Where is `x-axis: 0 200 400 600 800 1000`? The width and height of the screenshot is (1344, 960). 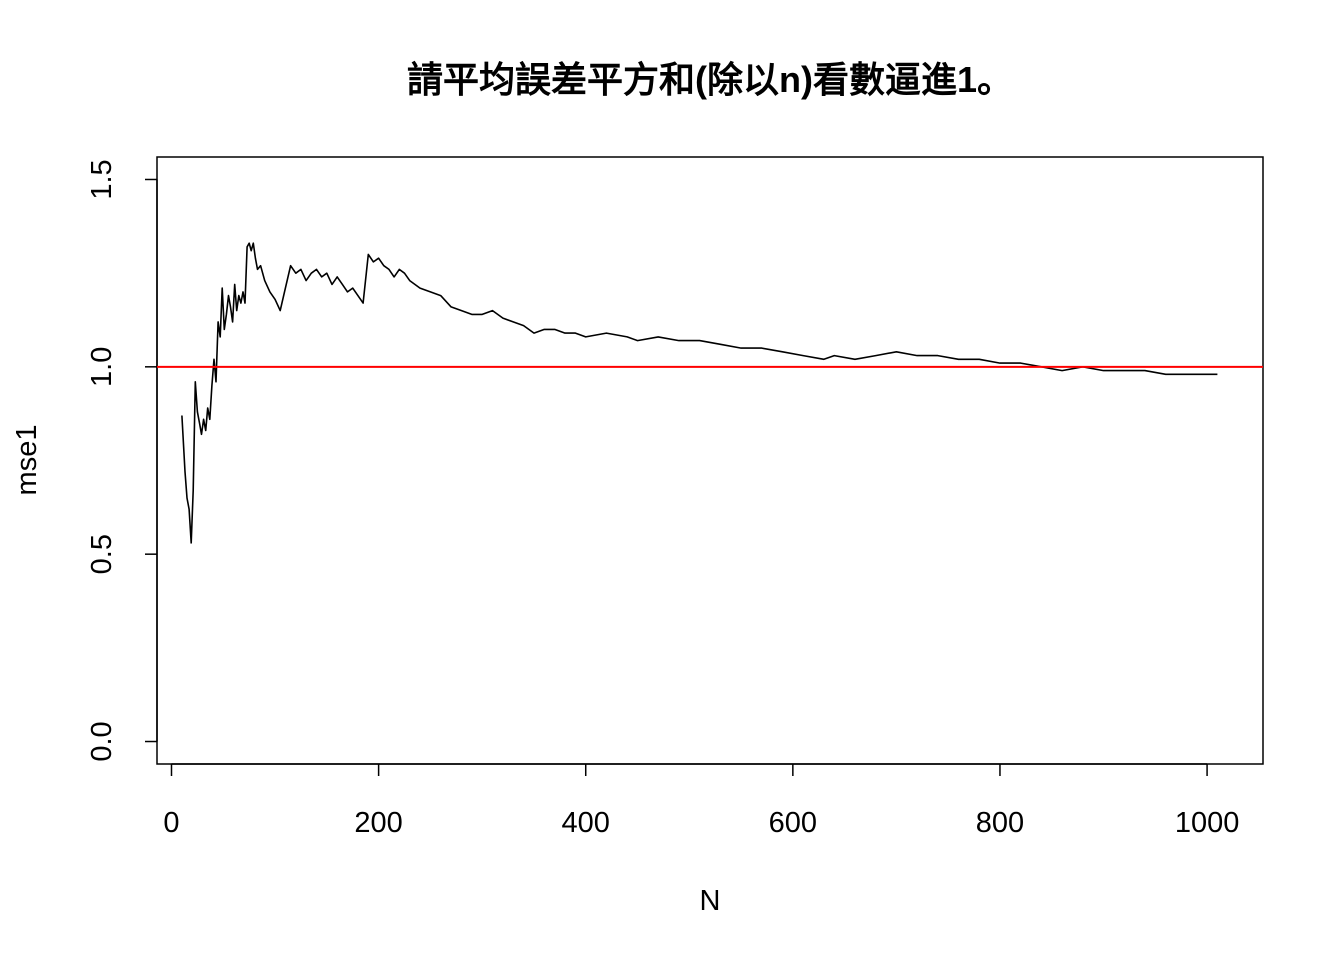 x-axis: 0 200 400 600 800 1000 is located at coordinates (701, 801).